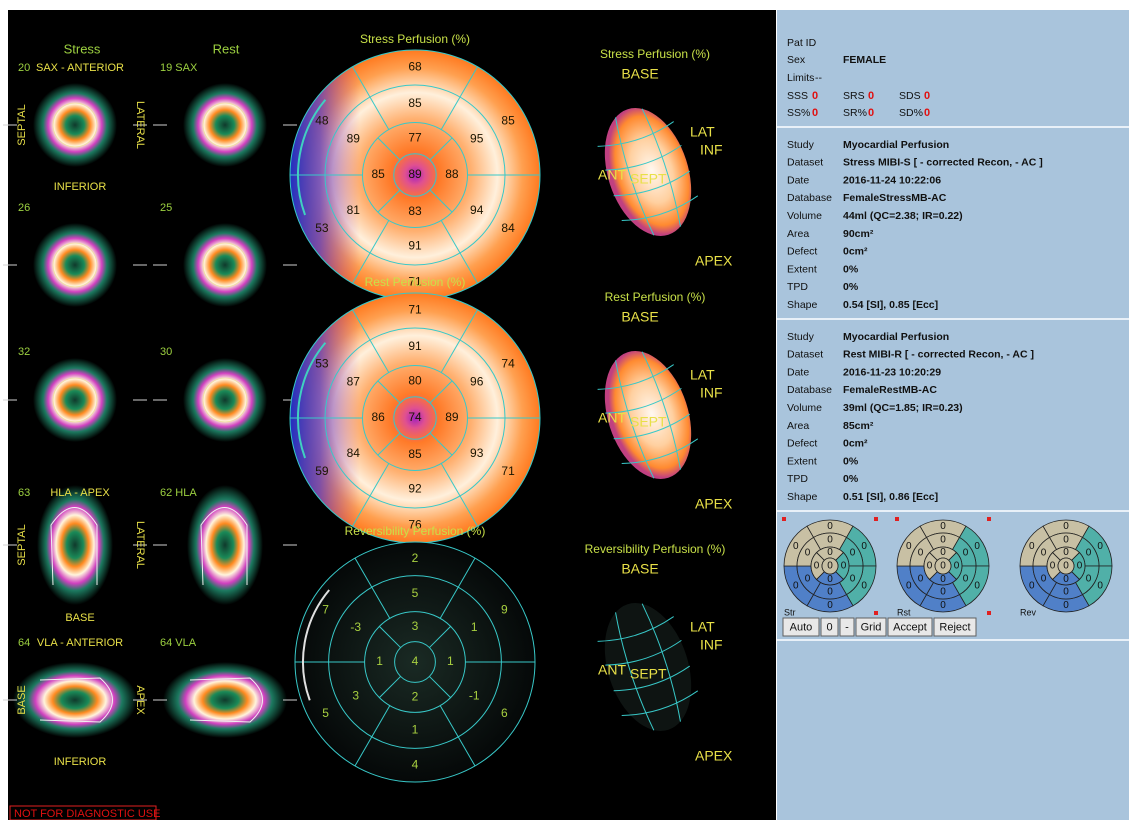 The width and height of the screenshot is (1129, 825). What do you see at coordinates (415, 380) in the screenshot?
I see `segment-value: 80` at bounding box center [415, 380].